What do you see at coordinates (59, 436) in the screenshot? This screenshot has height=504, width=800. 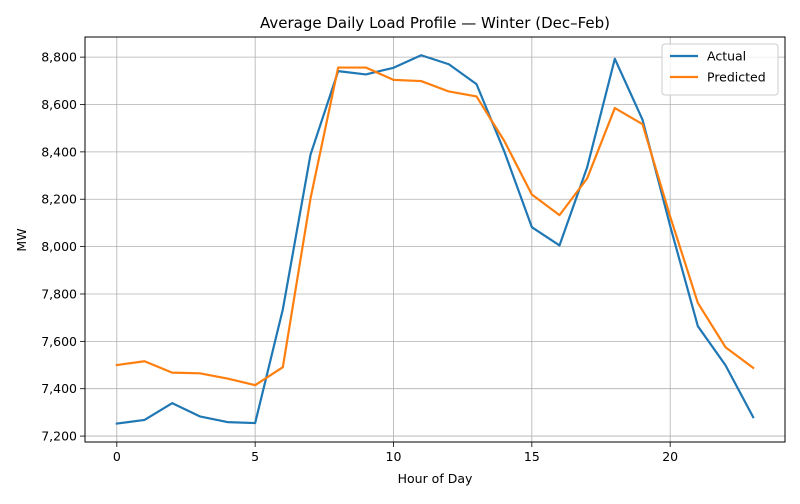 I see `y-tick-label: 7,200` at bounding box center [59, 436].